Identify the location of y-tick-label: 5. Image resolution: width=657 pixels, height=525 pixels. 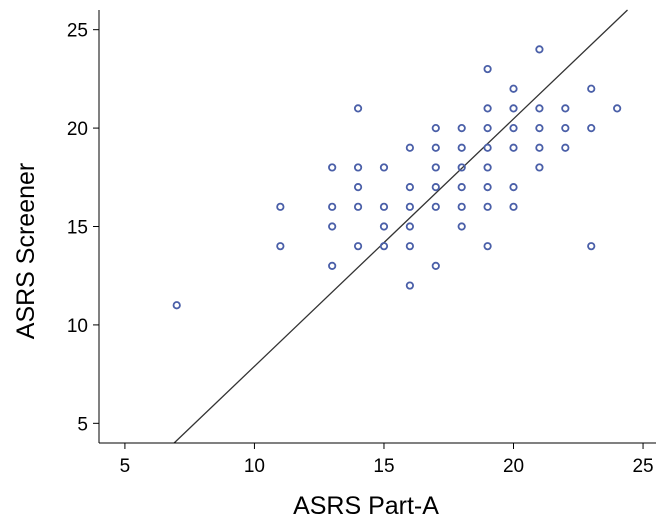
(82, 424).